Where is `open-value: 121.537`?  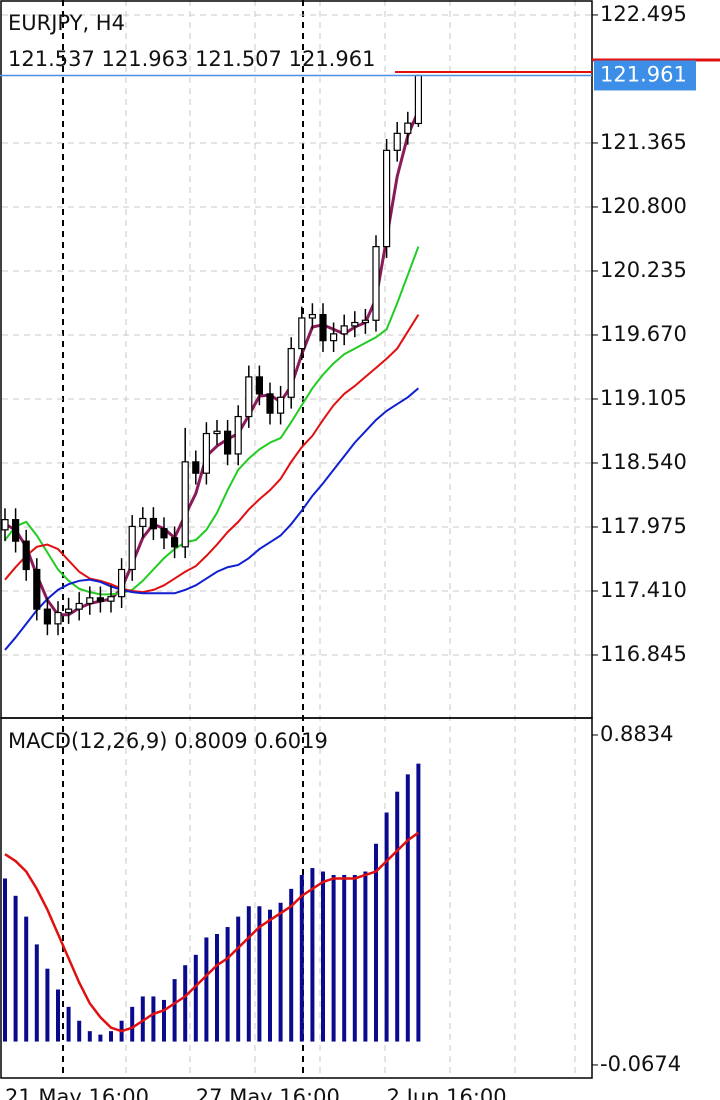 open-value: 121.537 is located at coordinates (51, 59).